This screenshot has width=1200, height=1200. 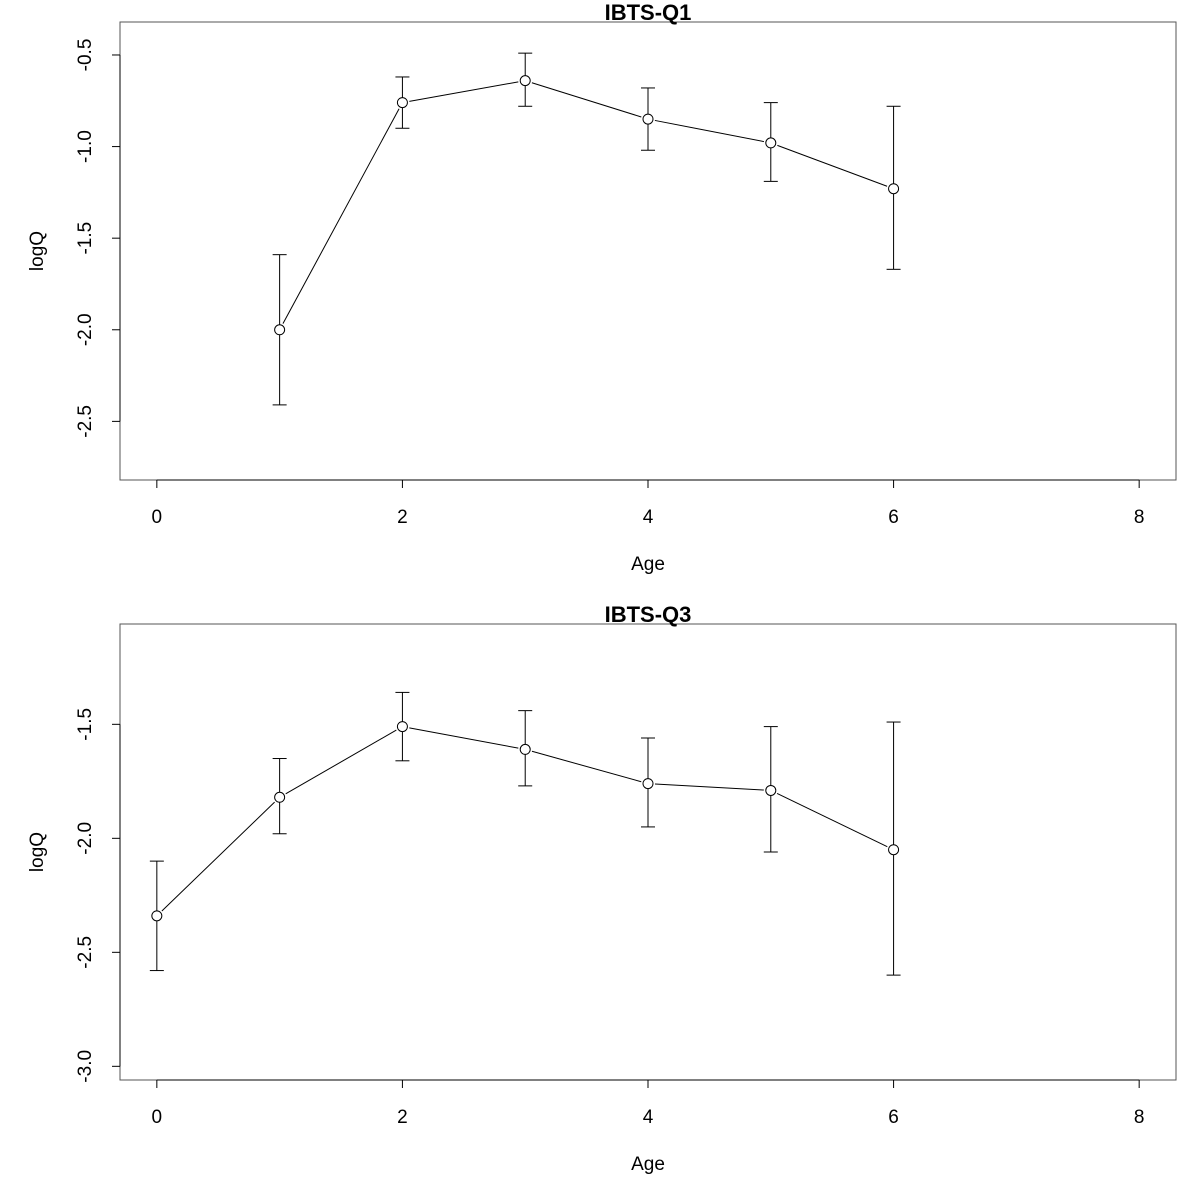 I want to click on error-bars, so click(x=525, y=833).